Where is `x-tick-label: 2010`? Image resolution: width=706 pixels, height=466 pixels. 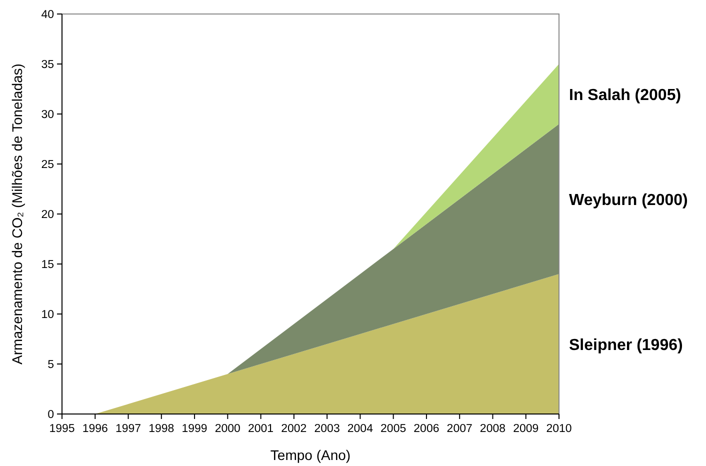
x-tick-label: 2010 is located at coordinates (559, 429).